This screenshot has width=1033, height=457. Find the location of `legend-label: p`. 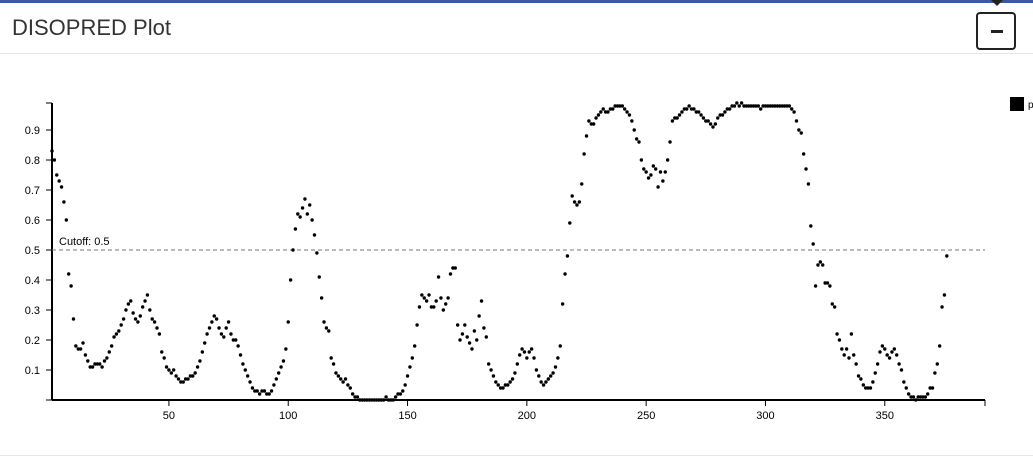

legend-label: p is located at coordinates (1030, 105).